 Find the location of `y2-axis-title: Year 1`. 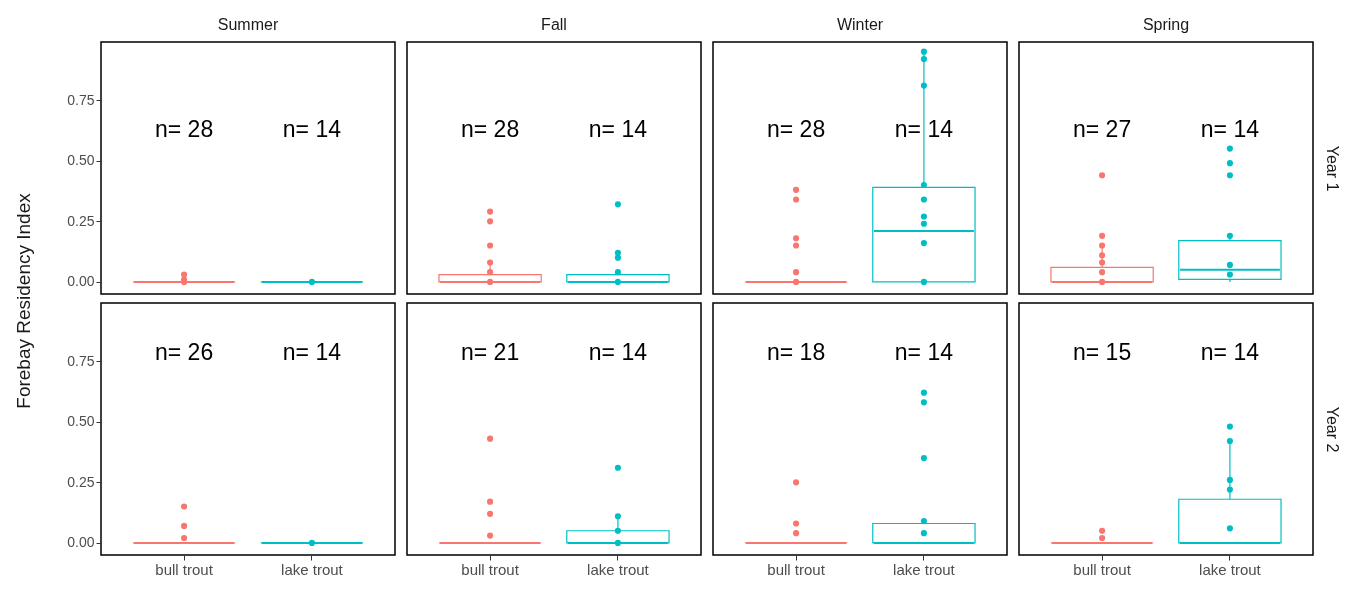

y2-axis-title: Year 1 is located at coordinates (1332, 168).